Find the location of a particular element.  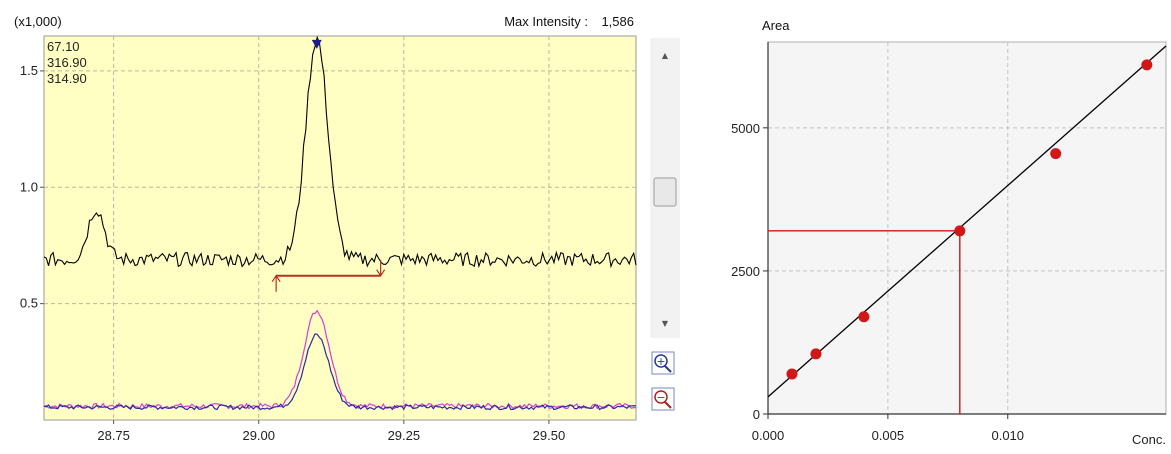

peak-start-marker is located at coordinates (276, 283).